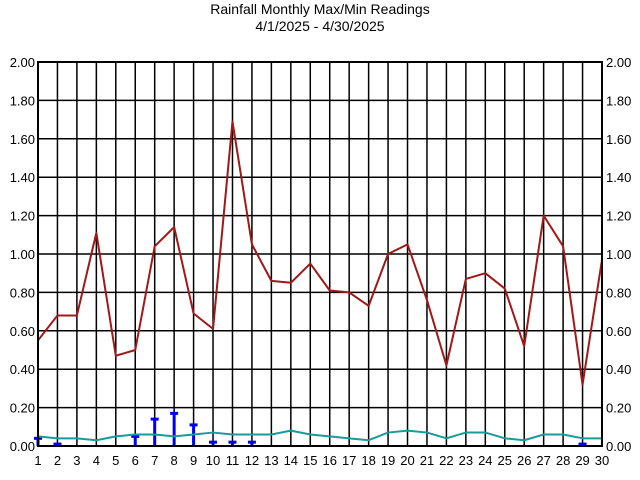 The image size is (640, 480). What do you see at coordinates (57, 460) in the screenshot?
I see `x-tick-label: 2` at bounding box center [57, 460].